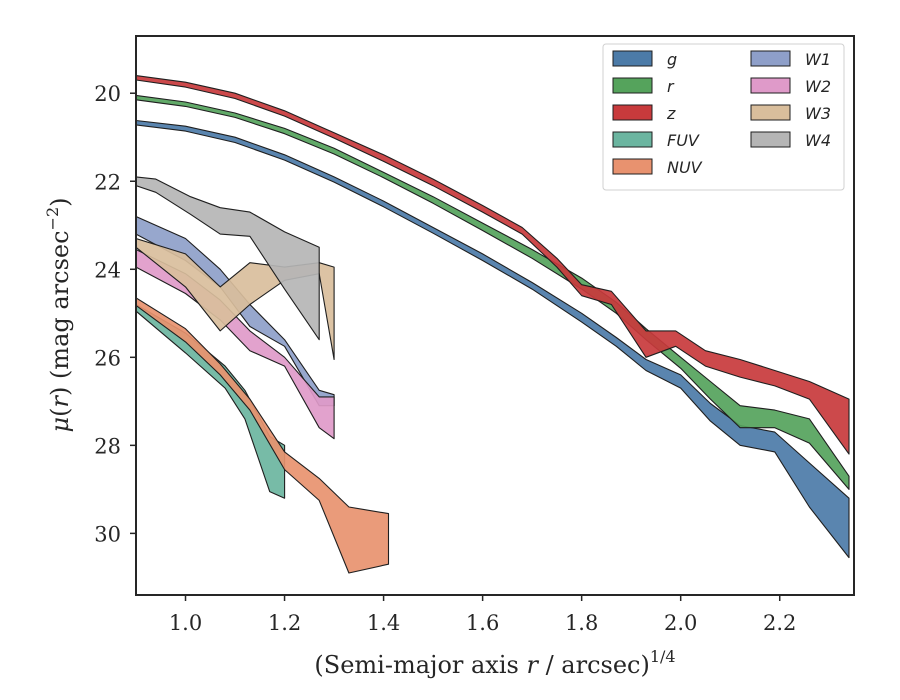 The image size is (900, 700). Describe the element at coordinates (228, 258) in the screenshot. I see `series-band-w4` at that location.